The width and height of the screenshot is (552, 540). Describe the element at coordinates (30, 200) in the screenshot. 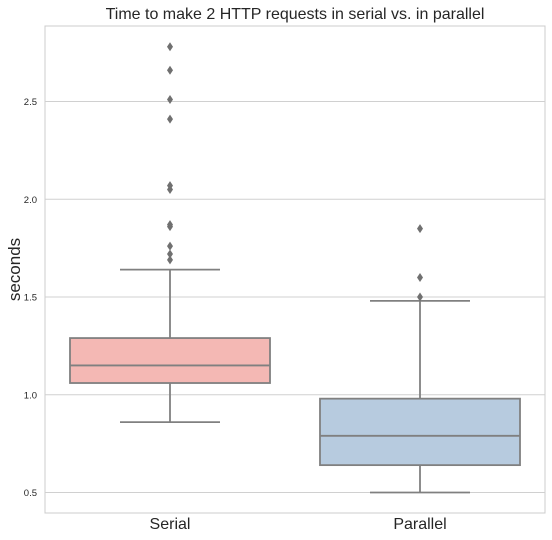

I see `y-tick-label: 2.0` at that location.